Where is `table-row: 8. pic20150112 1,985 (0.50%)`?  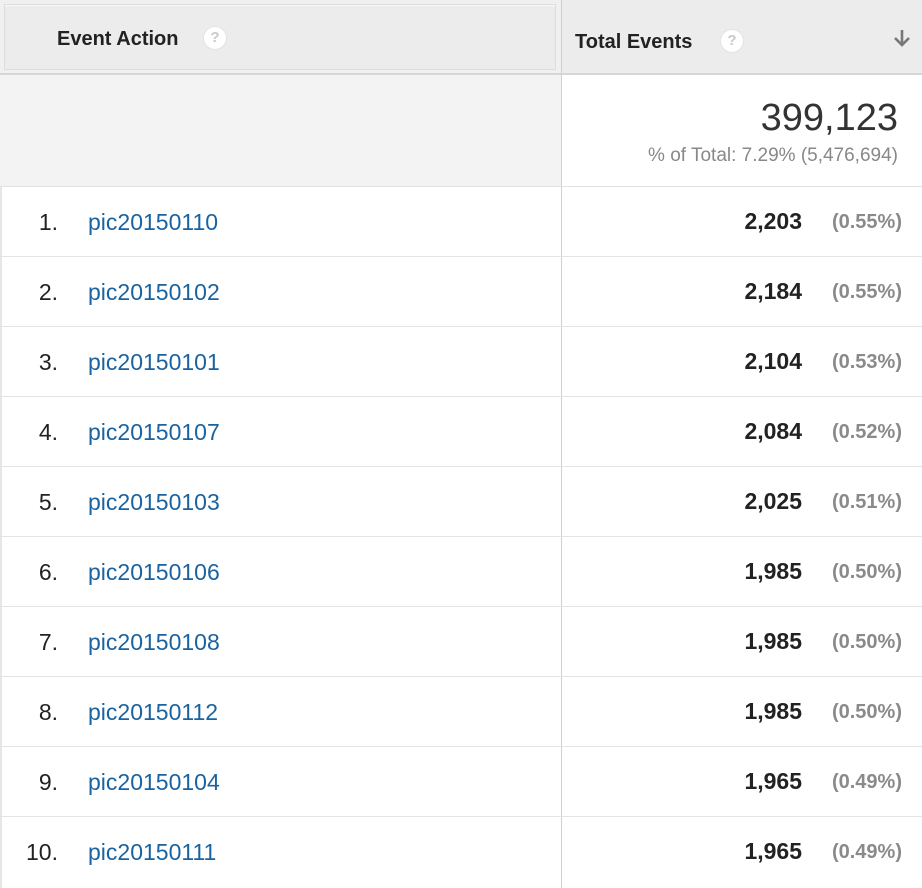
table-row: 8. pic20150112 1,985 (0.50%) is located at coordinates (461, 712).